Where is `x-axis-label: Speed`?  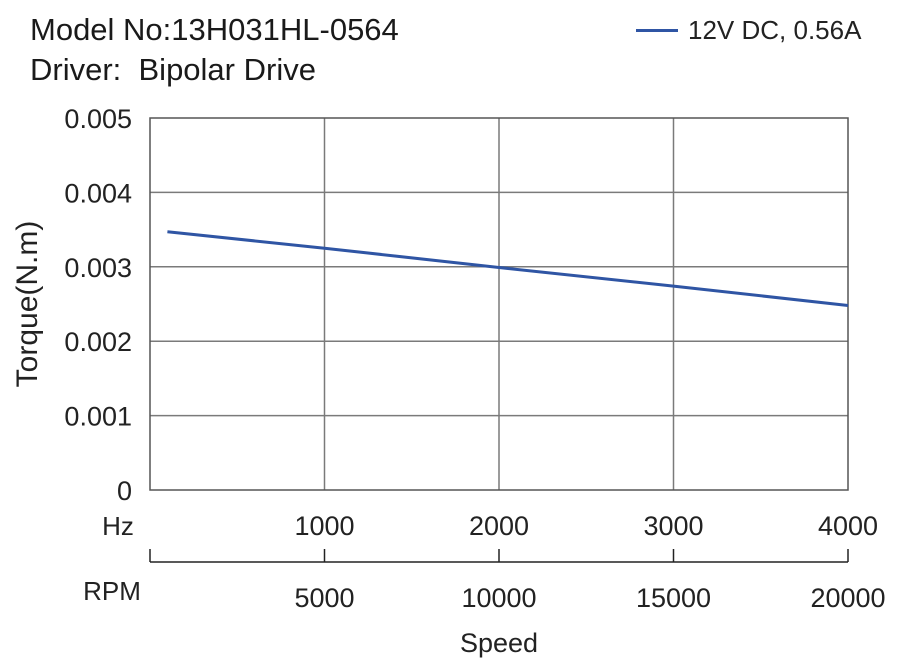 x-axis-label: Speed is located at coordinates (499, 643).